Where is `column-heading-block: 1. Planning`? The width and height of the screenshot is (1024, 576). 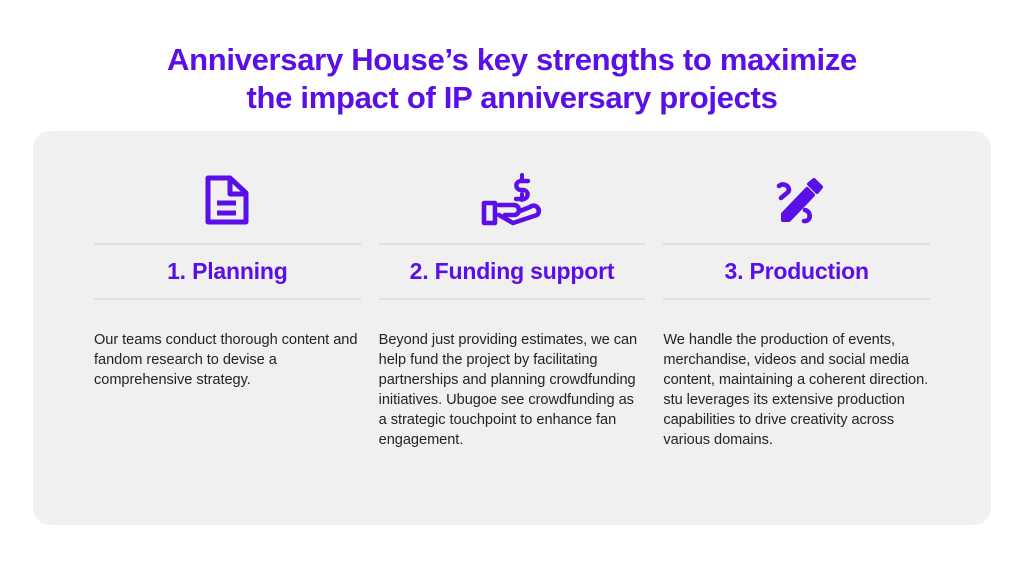
column-heading-block: 1. Planning is located at coordinates (227, 271).